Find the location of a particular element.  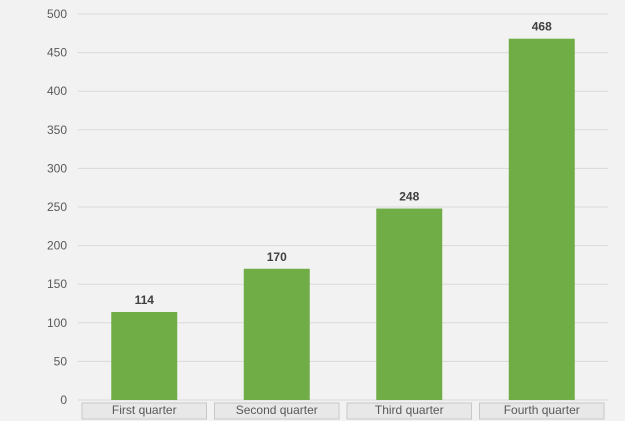

y-tick-label: 350 is located at coordinates (57, 130).